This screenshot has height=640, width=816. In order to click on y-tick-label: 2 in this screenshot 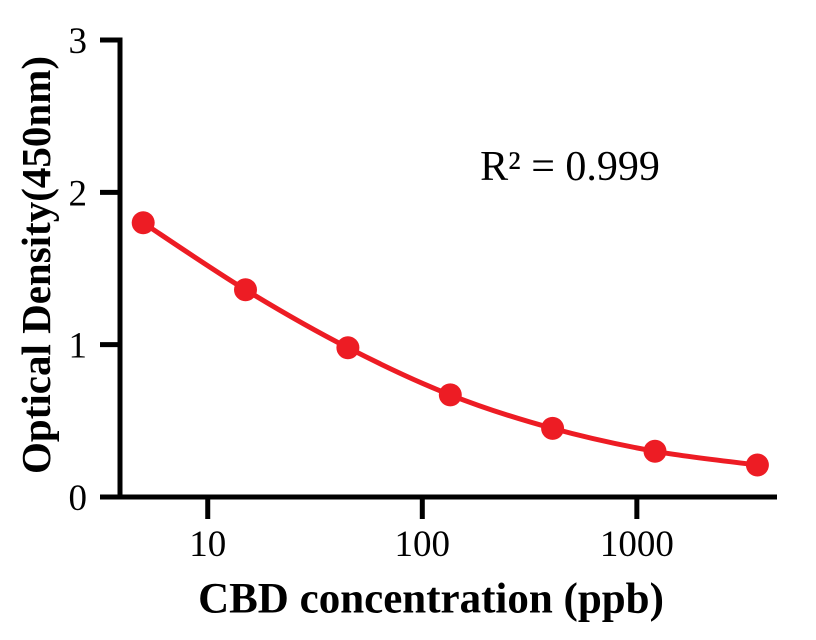, I will do `click(78, 193)`.